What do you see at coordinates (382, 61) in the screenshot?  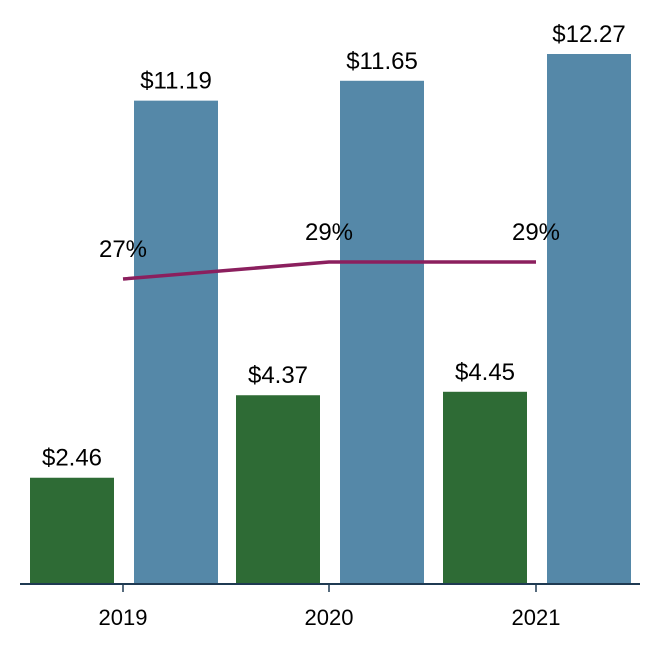 I see `bar-value-label: $11.65` at bounding box center [382, 61].